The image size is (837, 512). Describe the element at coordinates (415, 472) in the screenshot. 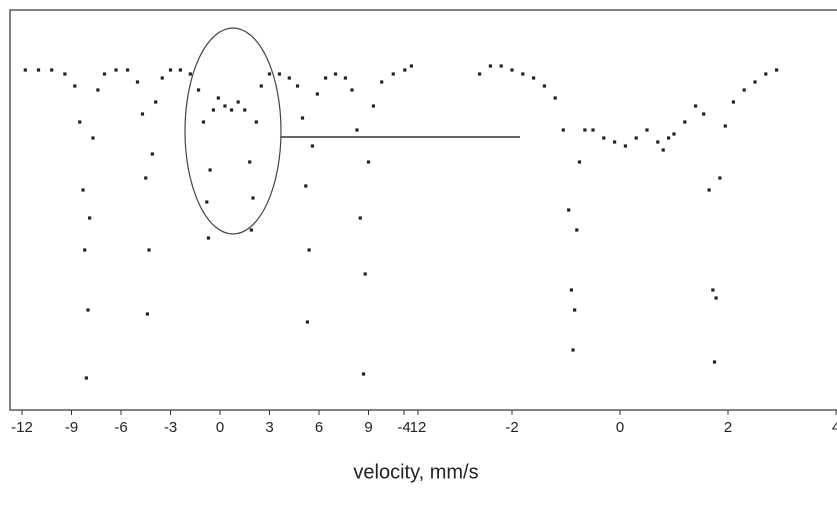

I see `x-axis-label: velocity, mm/s` at that location.